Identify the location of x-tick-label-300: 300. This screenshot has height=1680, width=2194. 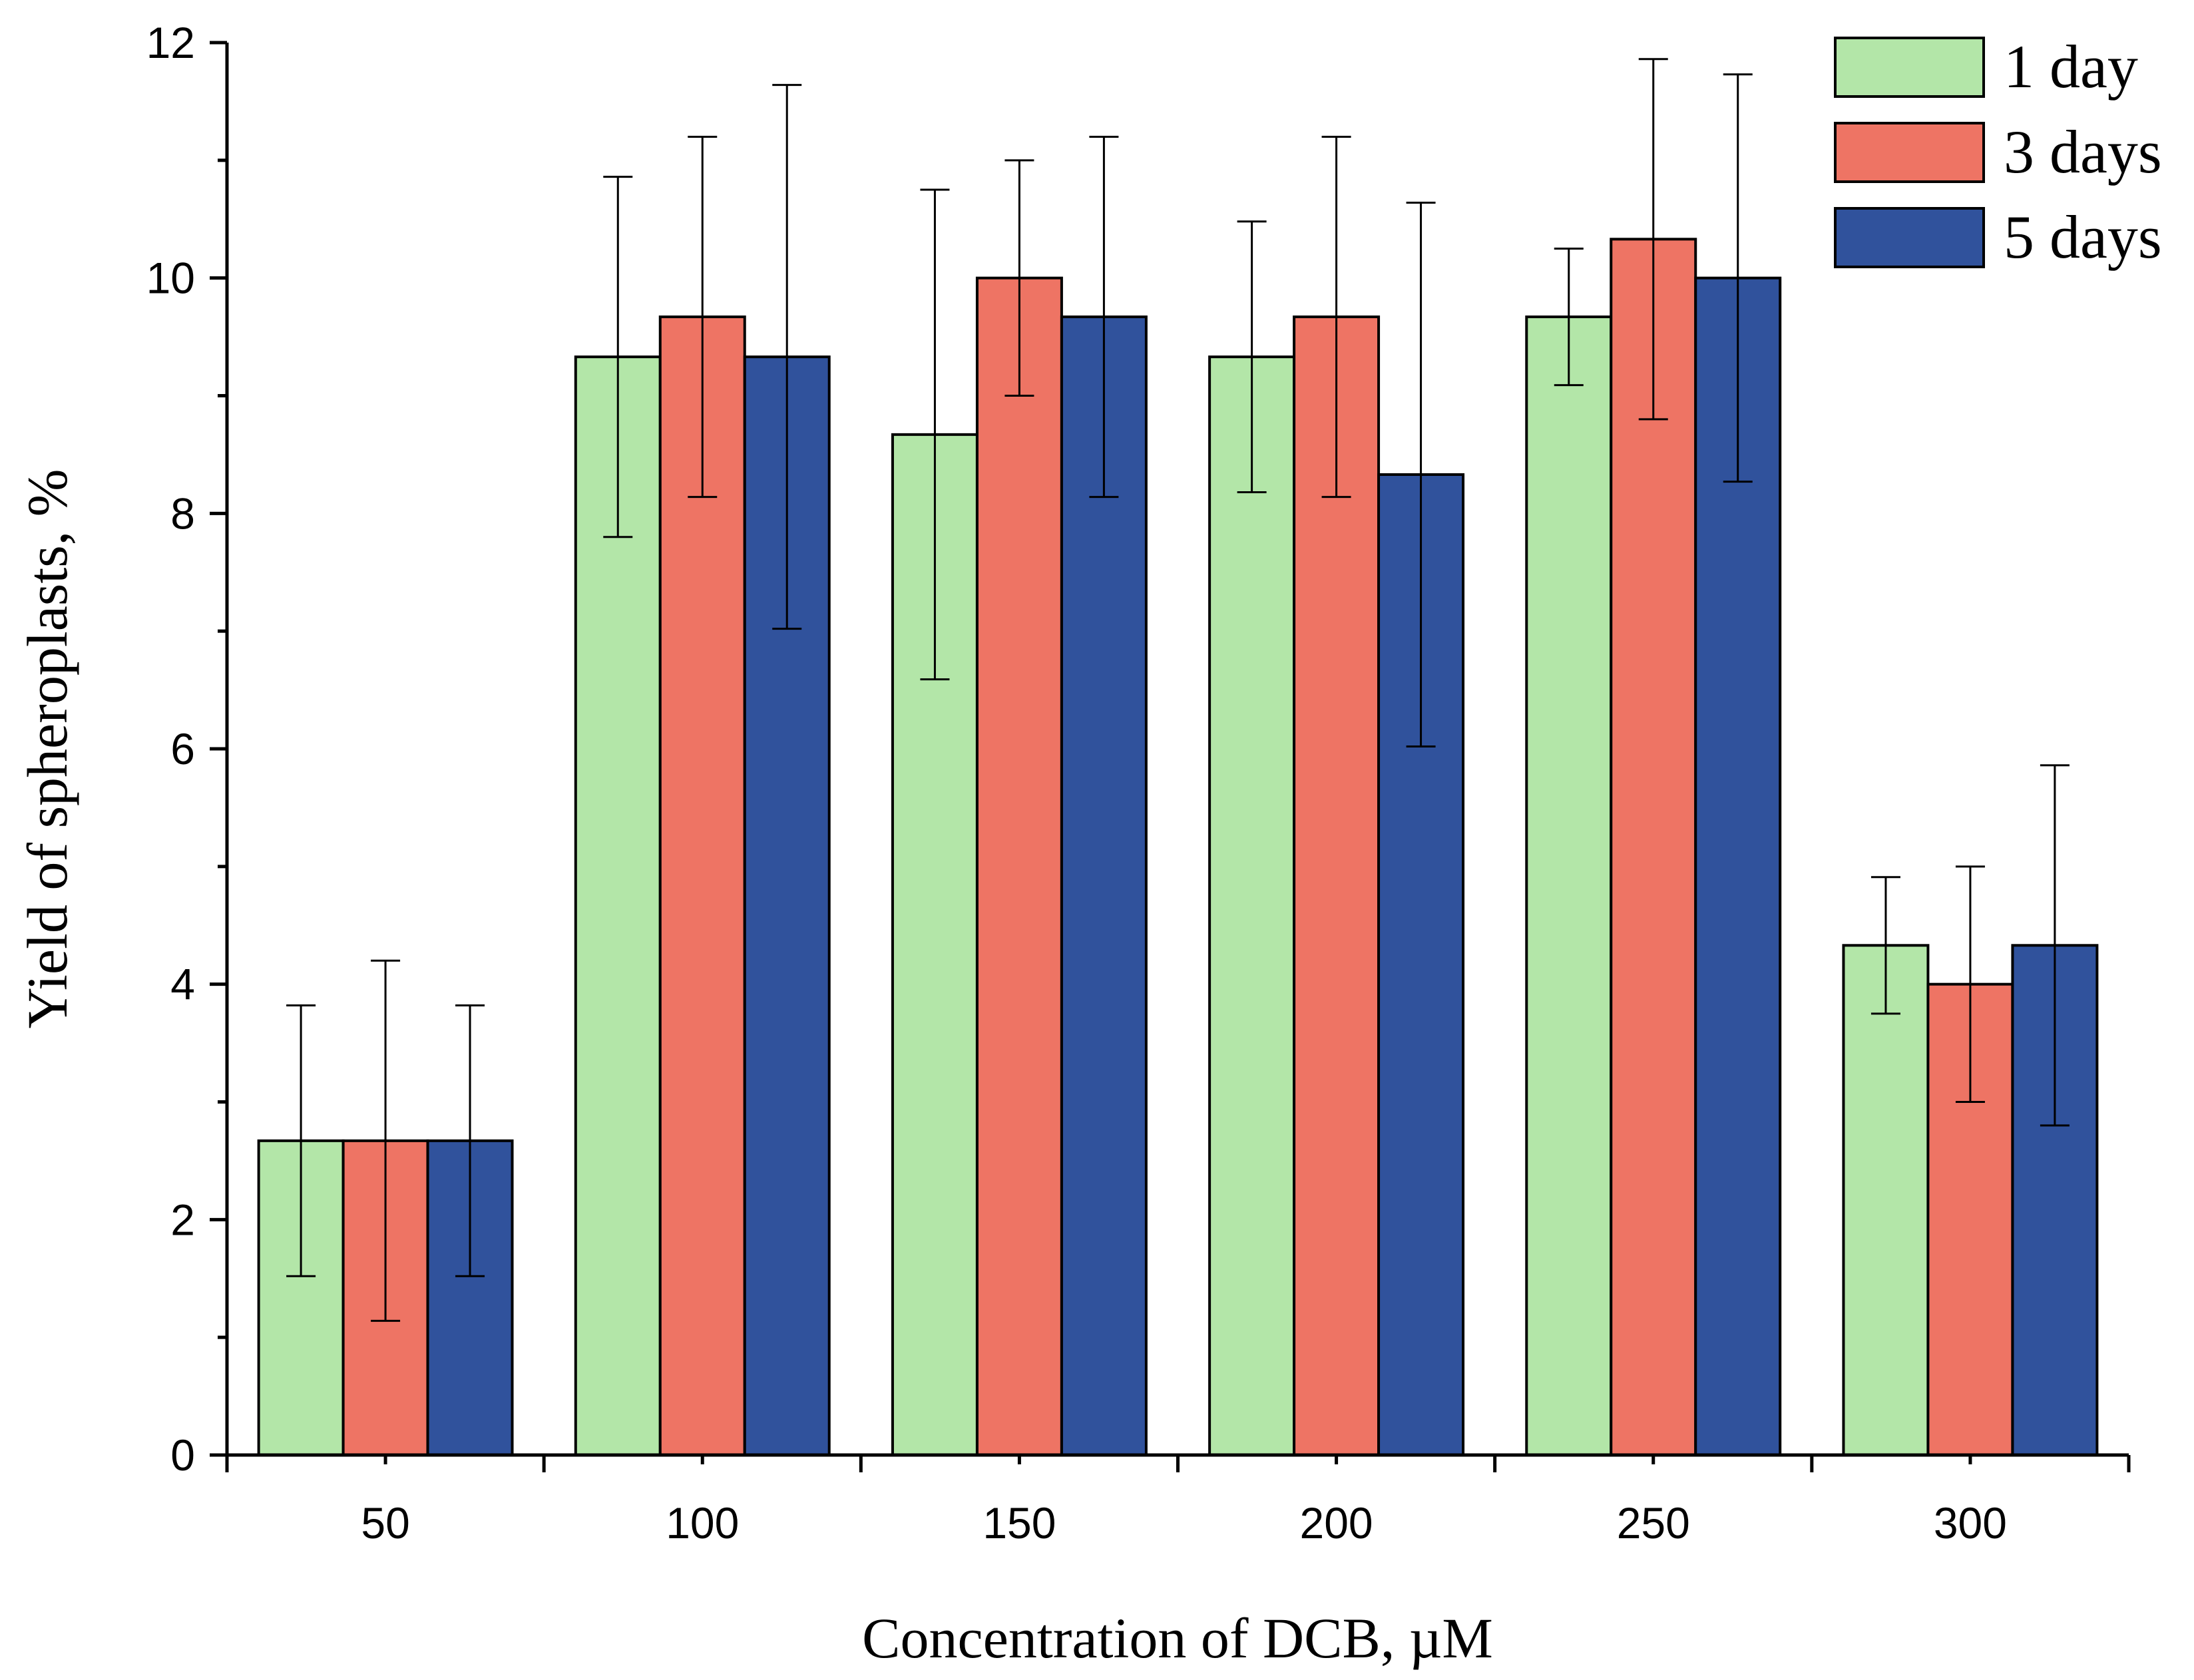
(1971, 1523).